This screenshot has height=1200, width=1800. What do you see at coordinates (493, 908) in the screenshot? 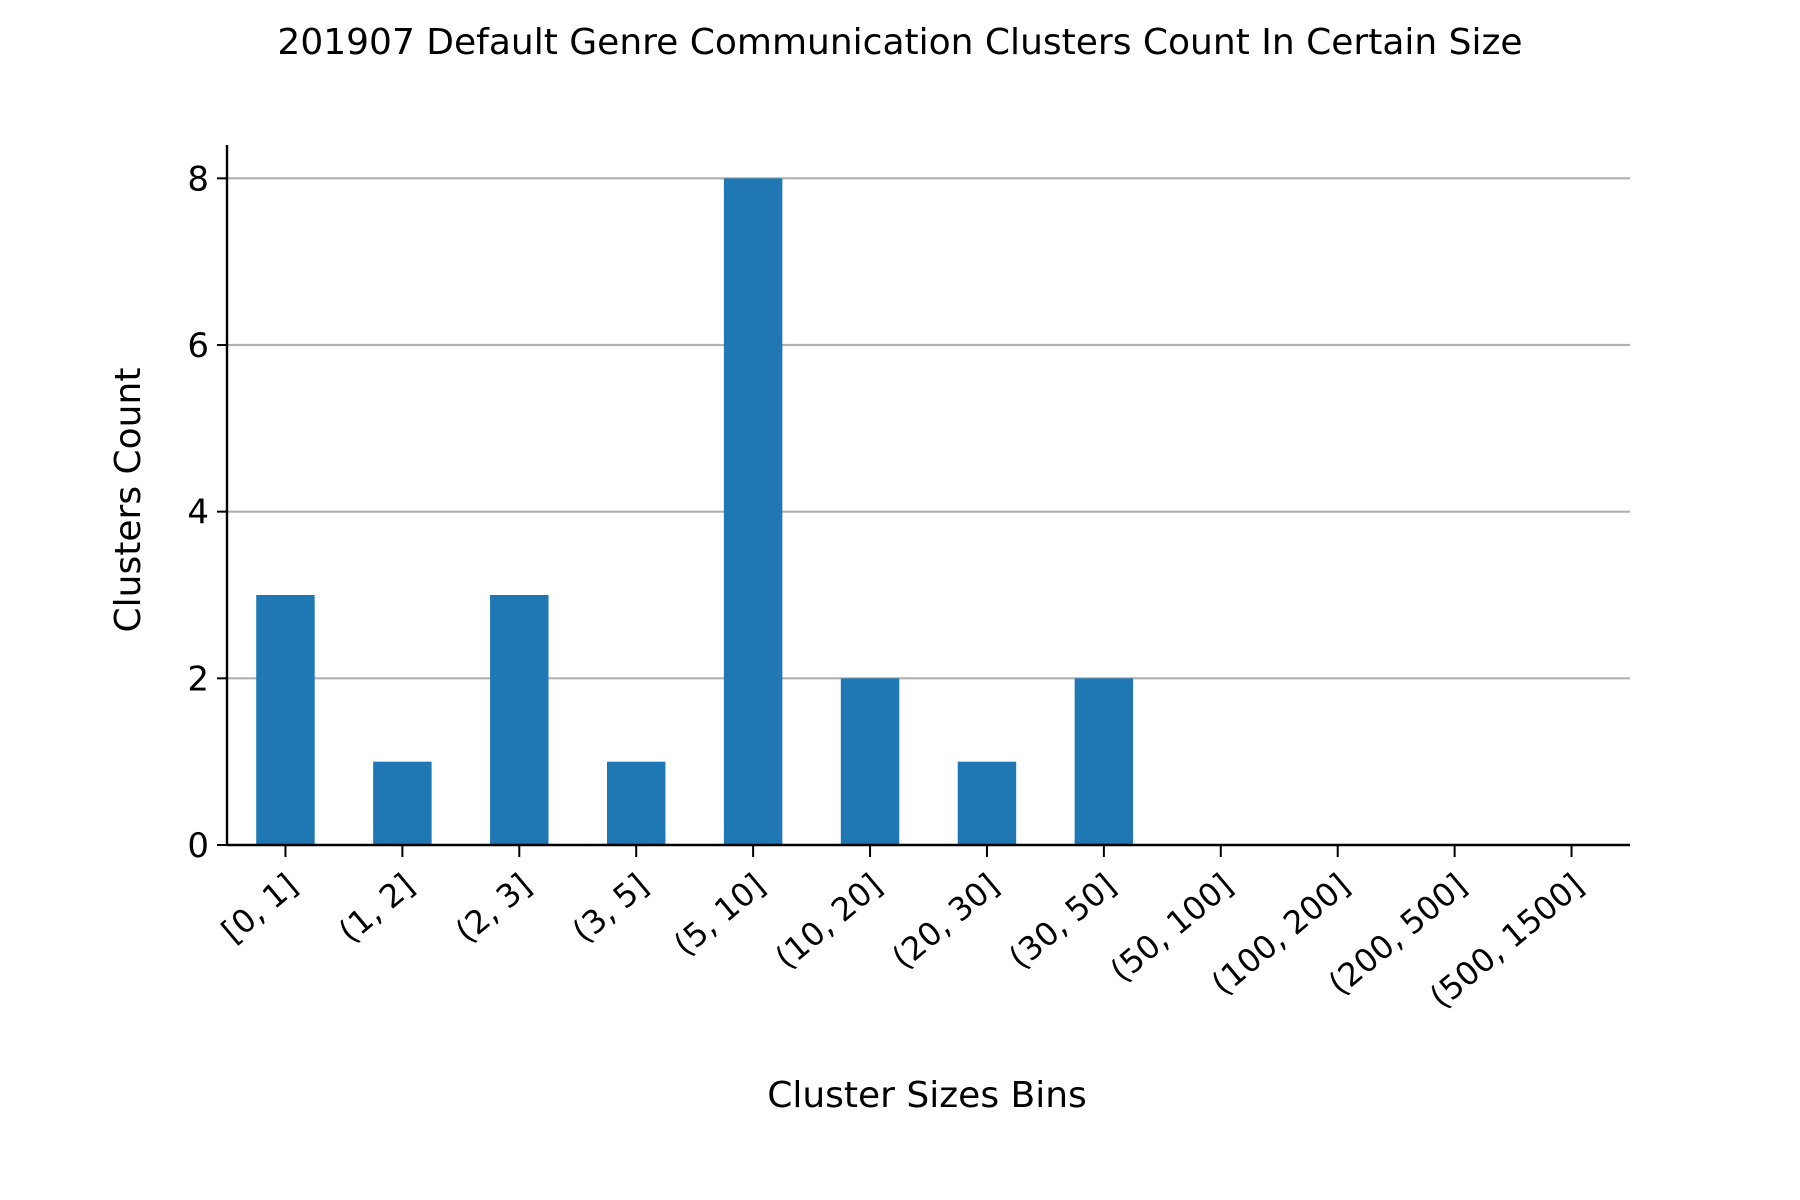
I see `x-tick-label: (2, 3]` at bounding box center [493, 908].